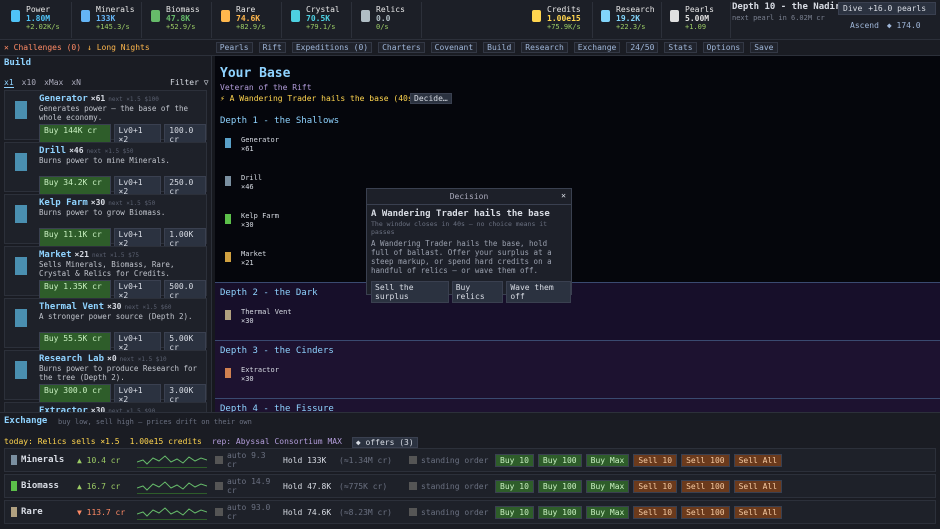 Image resolution: width=940 pixels, height=529 pixels. What do you see at coordinates (778, 18) in the screenshot?
I see `depth-subtitle: next pearl in 6.02M cr` at bounding box center [778, 18].